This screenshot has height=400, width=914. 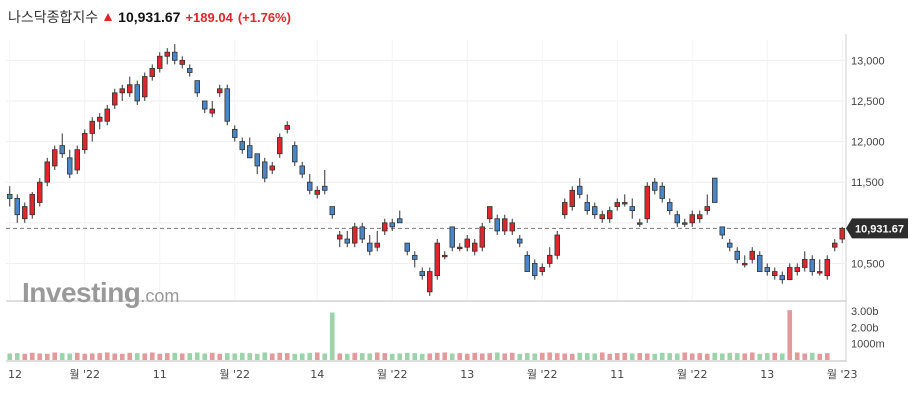 What do you see at coordinates (160, 374) in the screenshot?
I see `x-tick-label: 11` at bounding box center [160, 374].